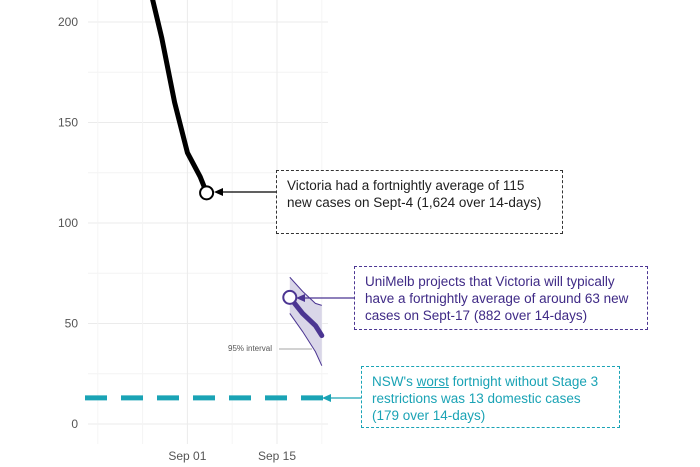  What do you see at coordinates (218, 192) in the screenshot?
I see `arrow-victoria-head` at bounding box center [218, 192].